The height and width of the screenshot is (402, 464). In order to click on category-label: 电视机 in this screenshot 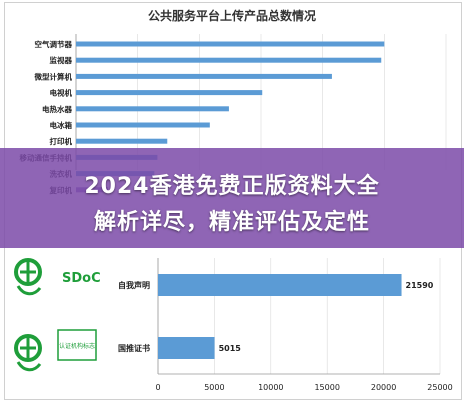, I will do `click(61, 93)`.